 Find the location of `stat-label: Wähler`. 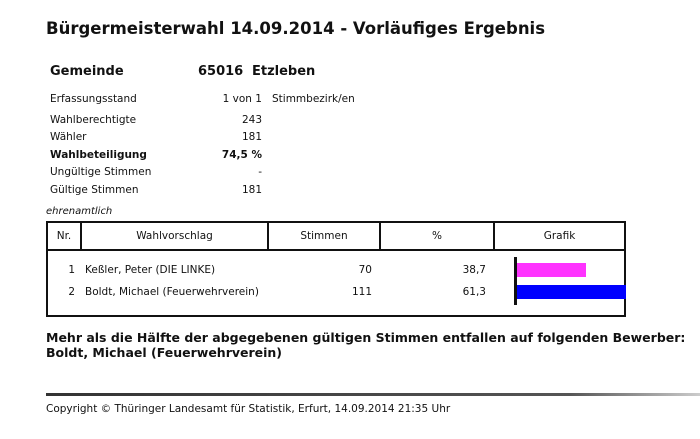

stat-label: Wähler is located at coordinates (68, 137).